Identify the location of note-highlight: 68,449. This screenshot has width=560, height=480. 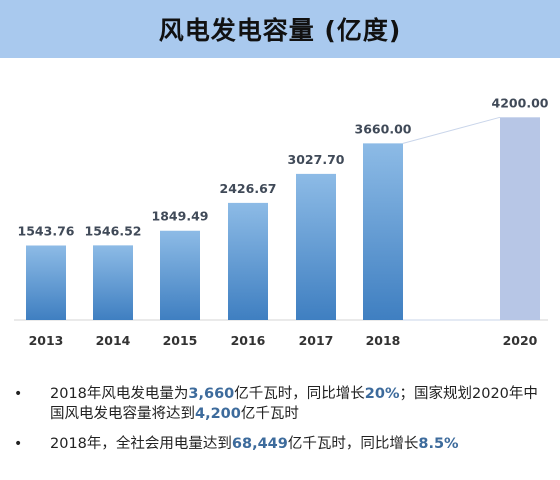
(259, 444).